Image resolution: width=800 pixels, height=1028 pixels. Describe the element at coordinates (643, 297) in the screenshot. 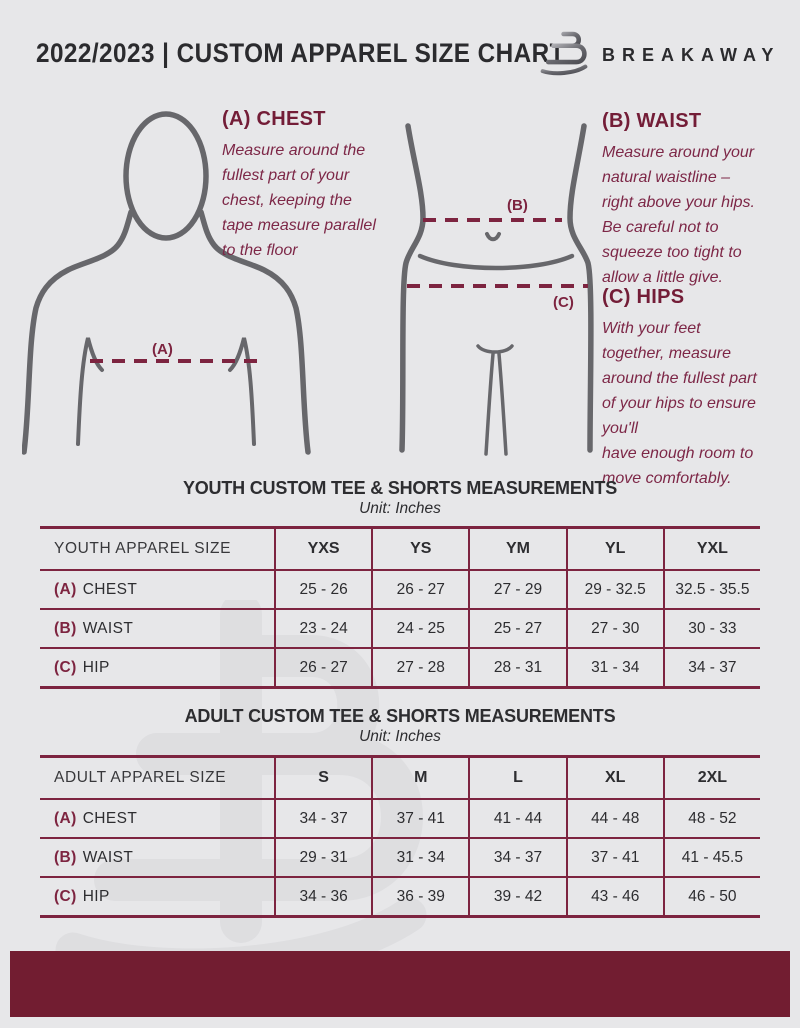

I see `hips-heading: (C) HIPS` at that location.